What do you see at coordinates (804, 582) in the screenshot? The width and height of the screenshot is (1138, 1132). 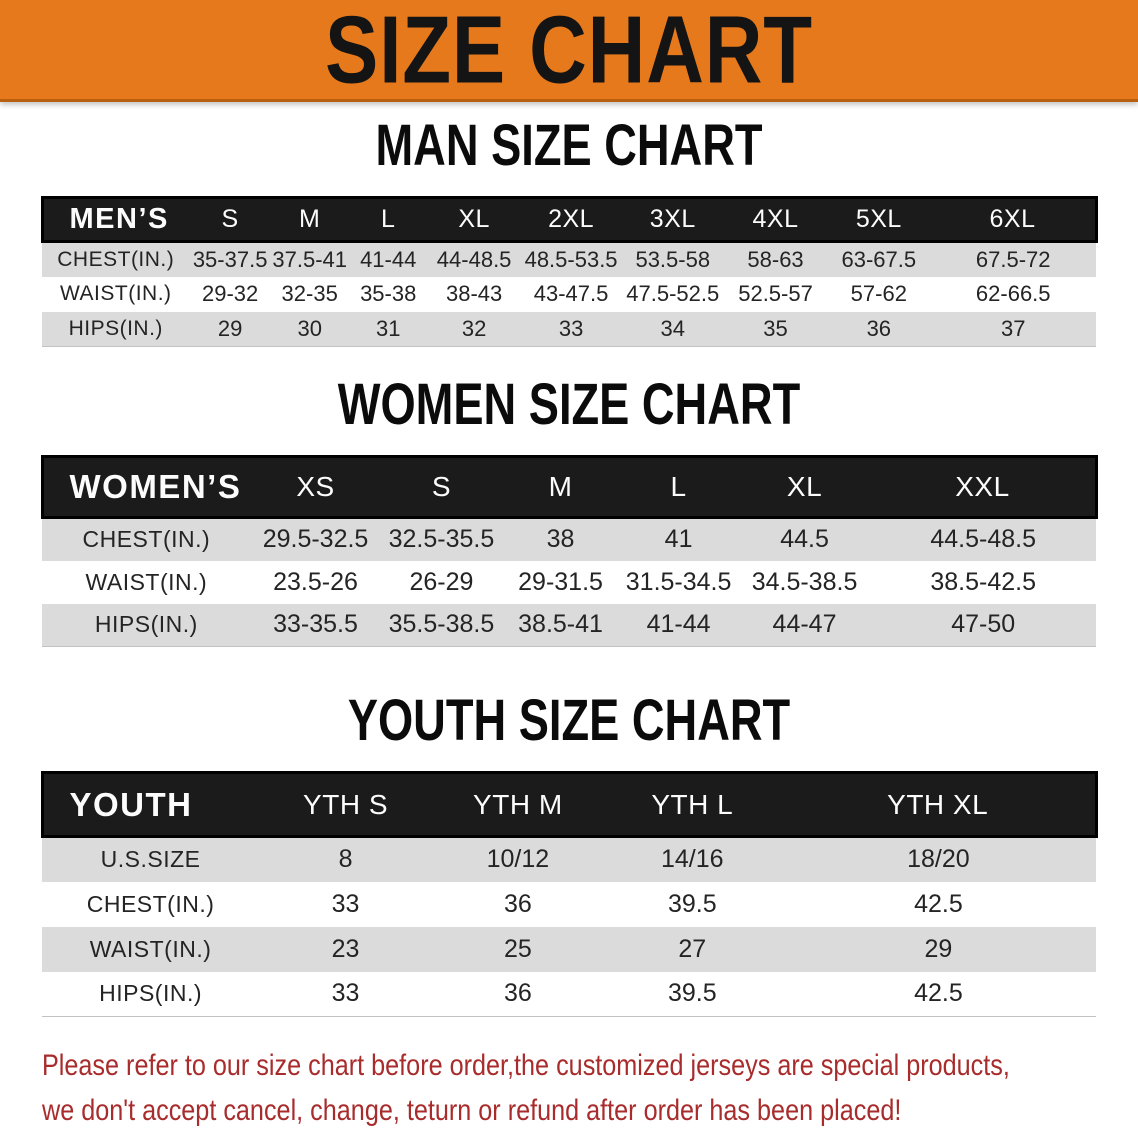 I see `women-size-value: 34.5-38.5` at bounding box center [804, 582].